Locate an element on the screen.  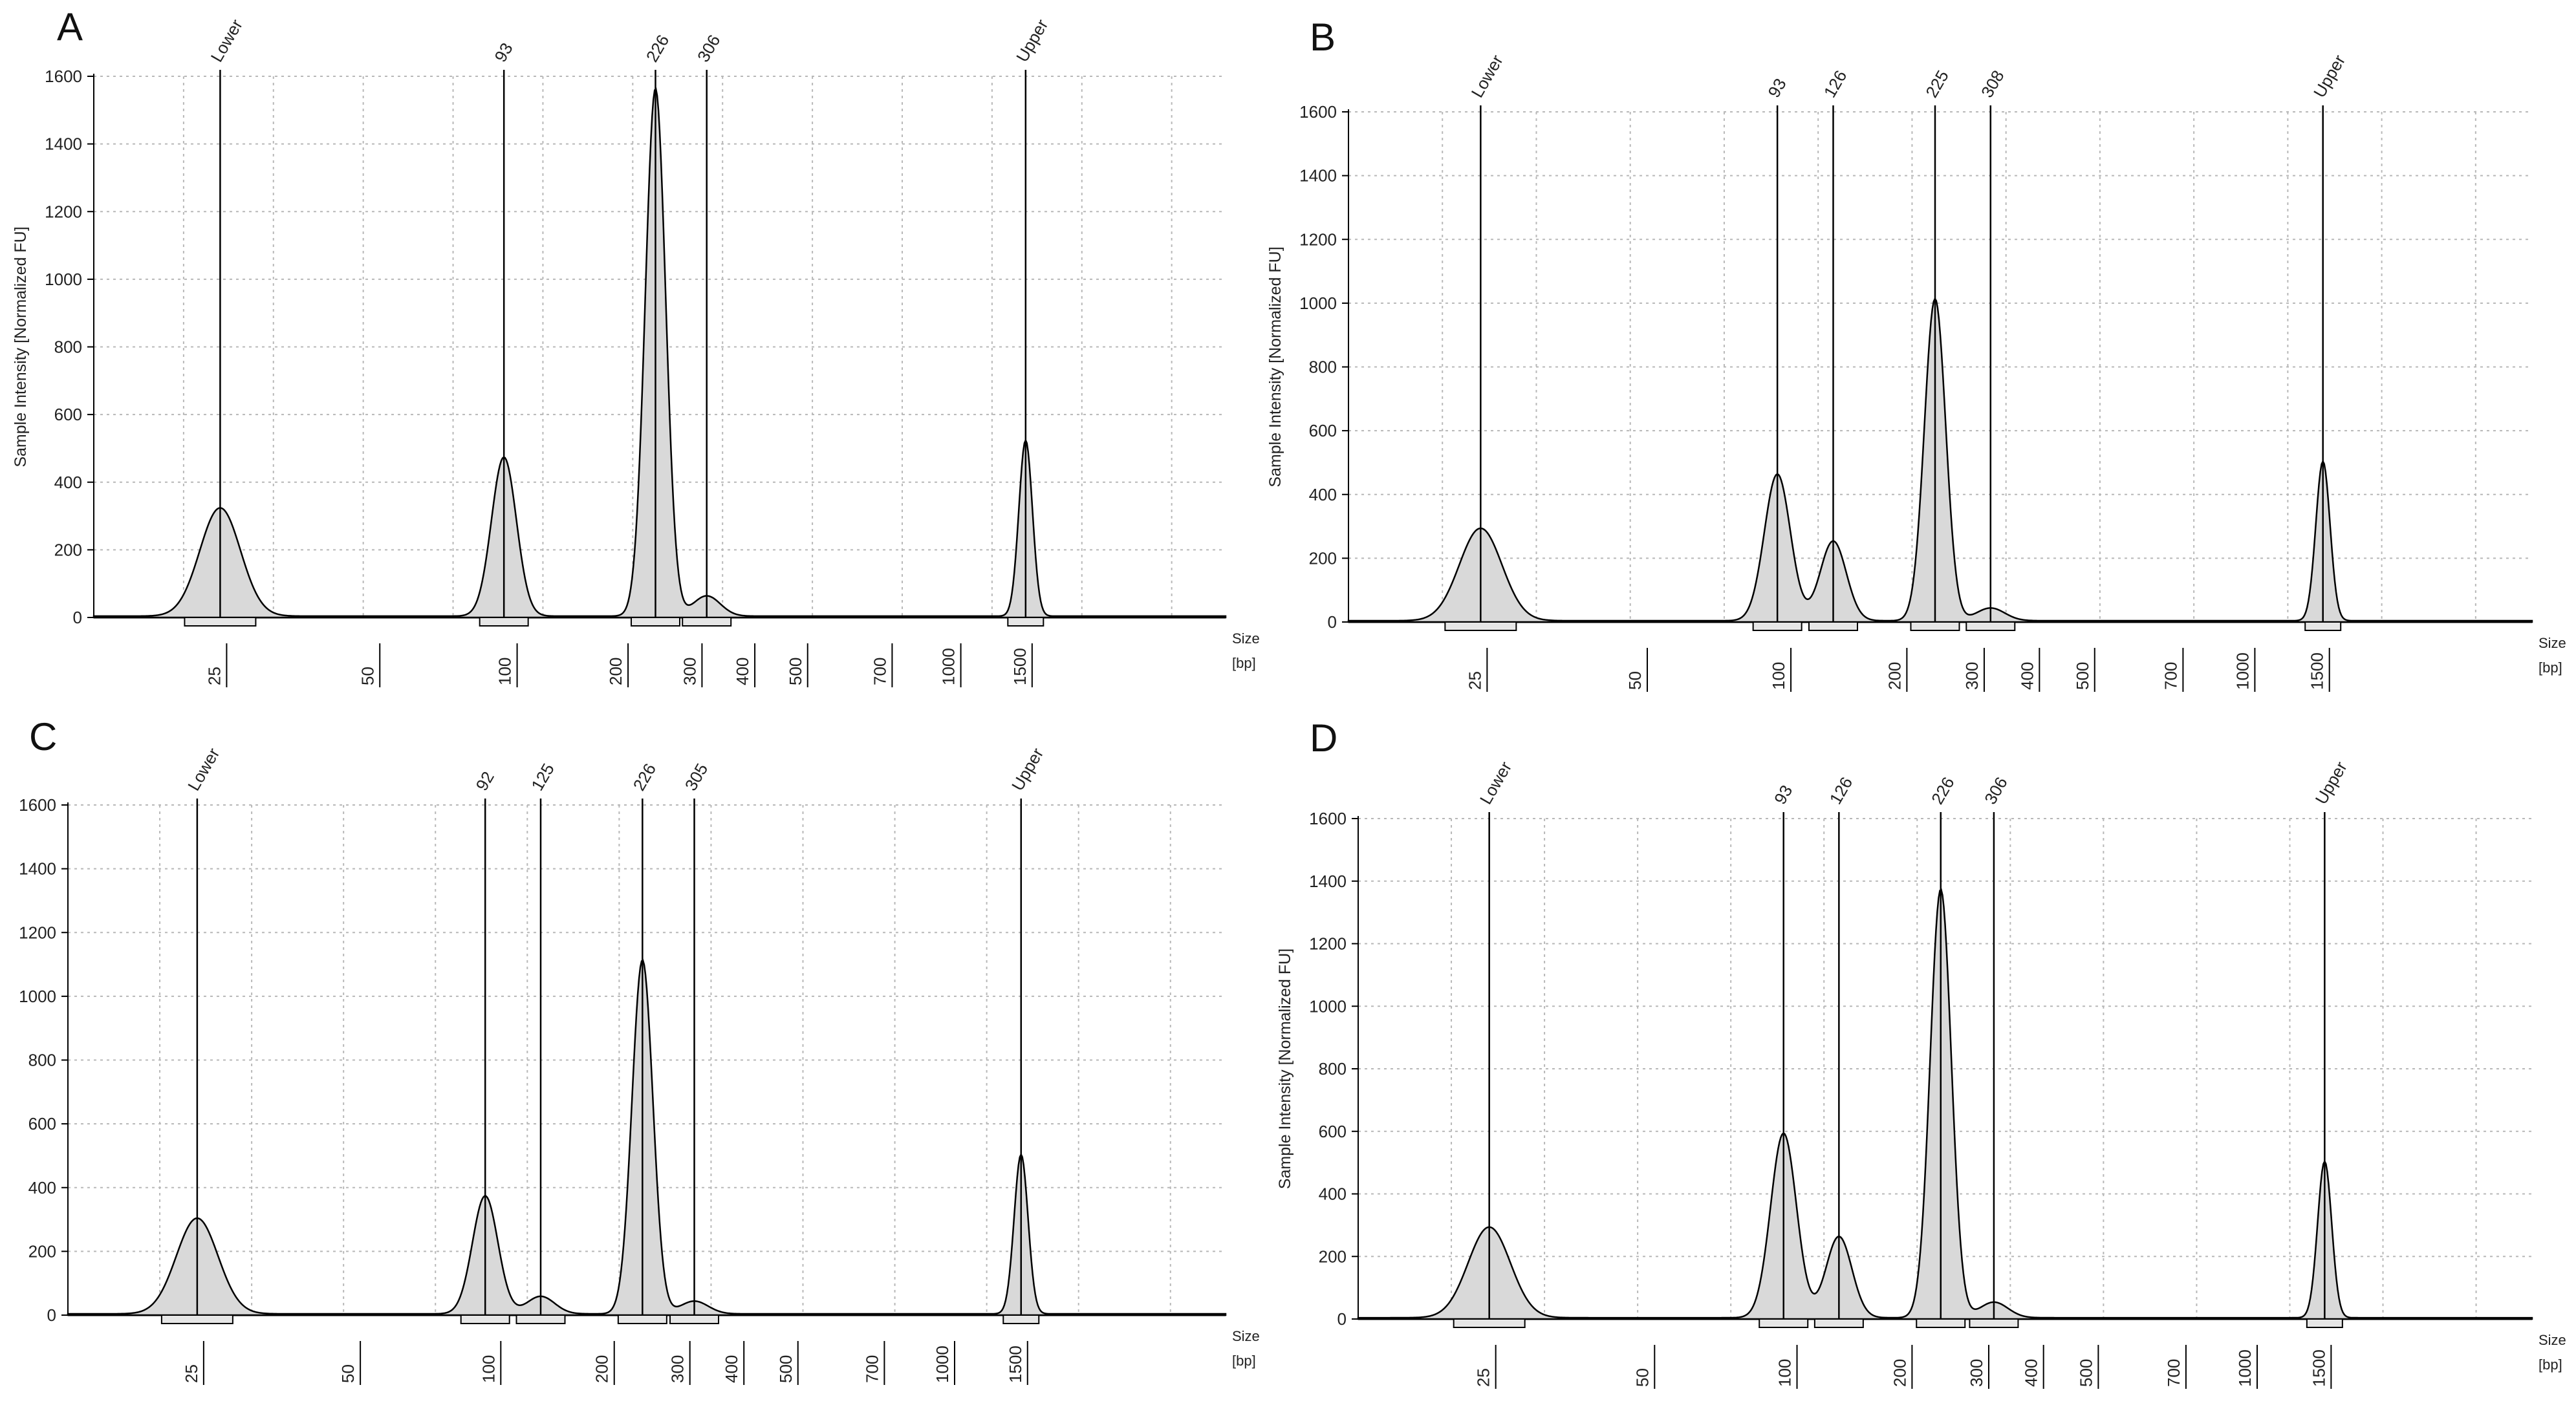
x-tick-label: 200 is located at coordinates (1895, 676).